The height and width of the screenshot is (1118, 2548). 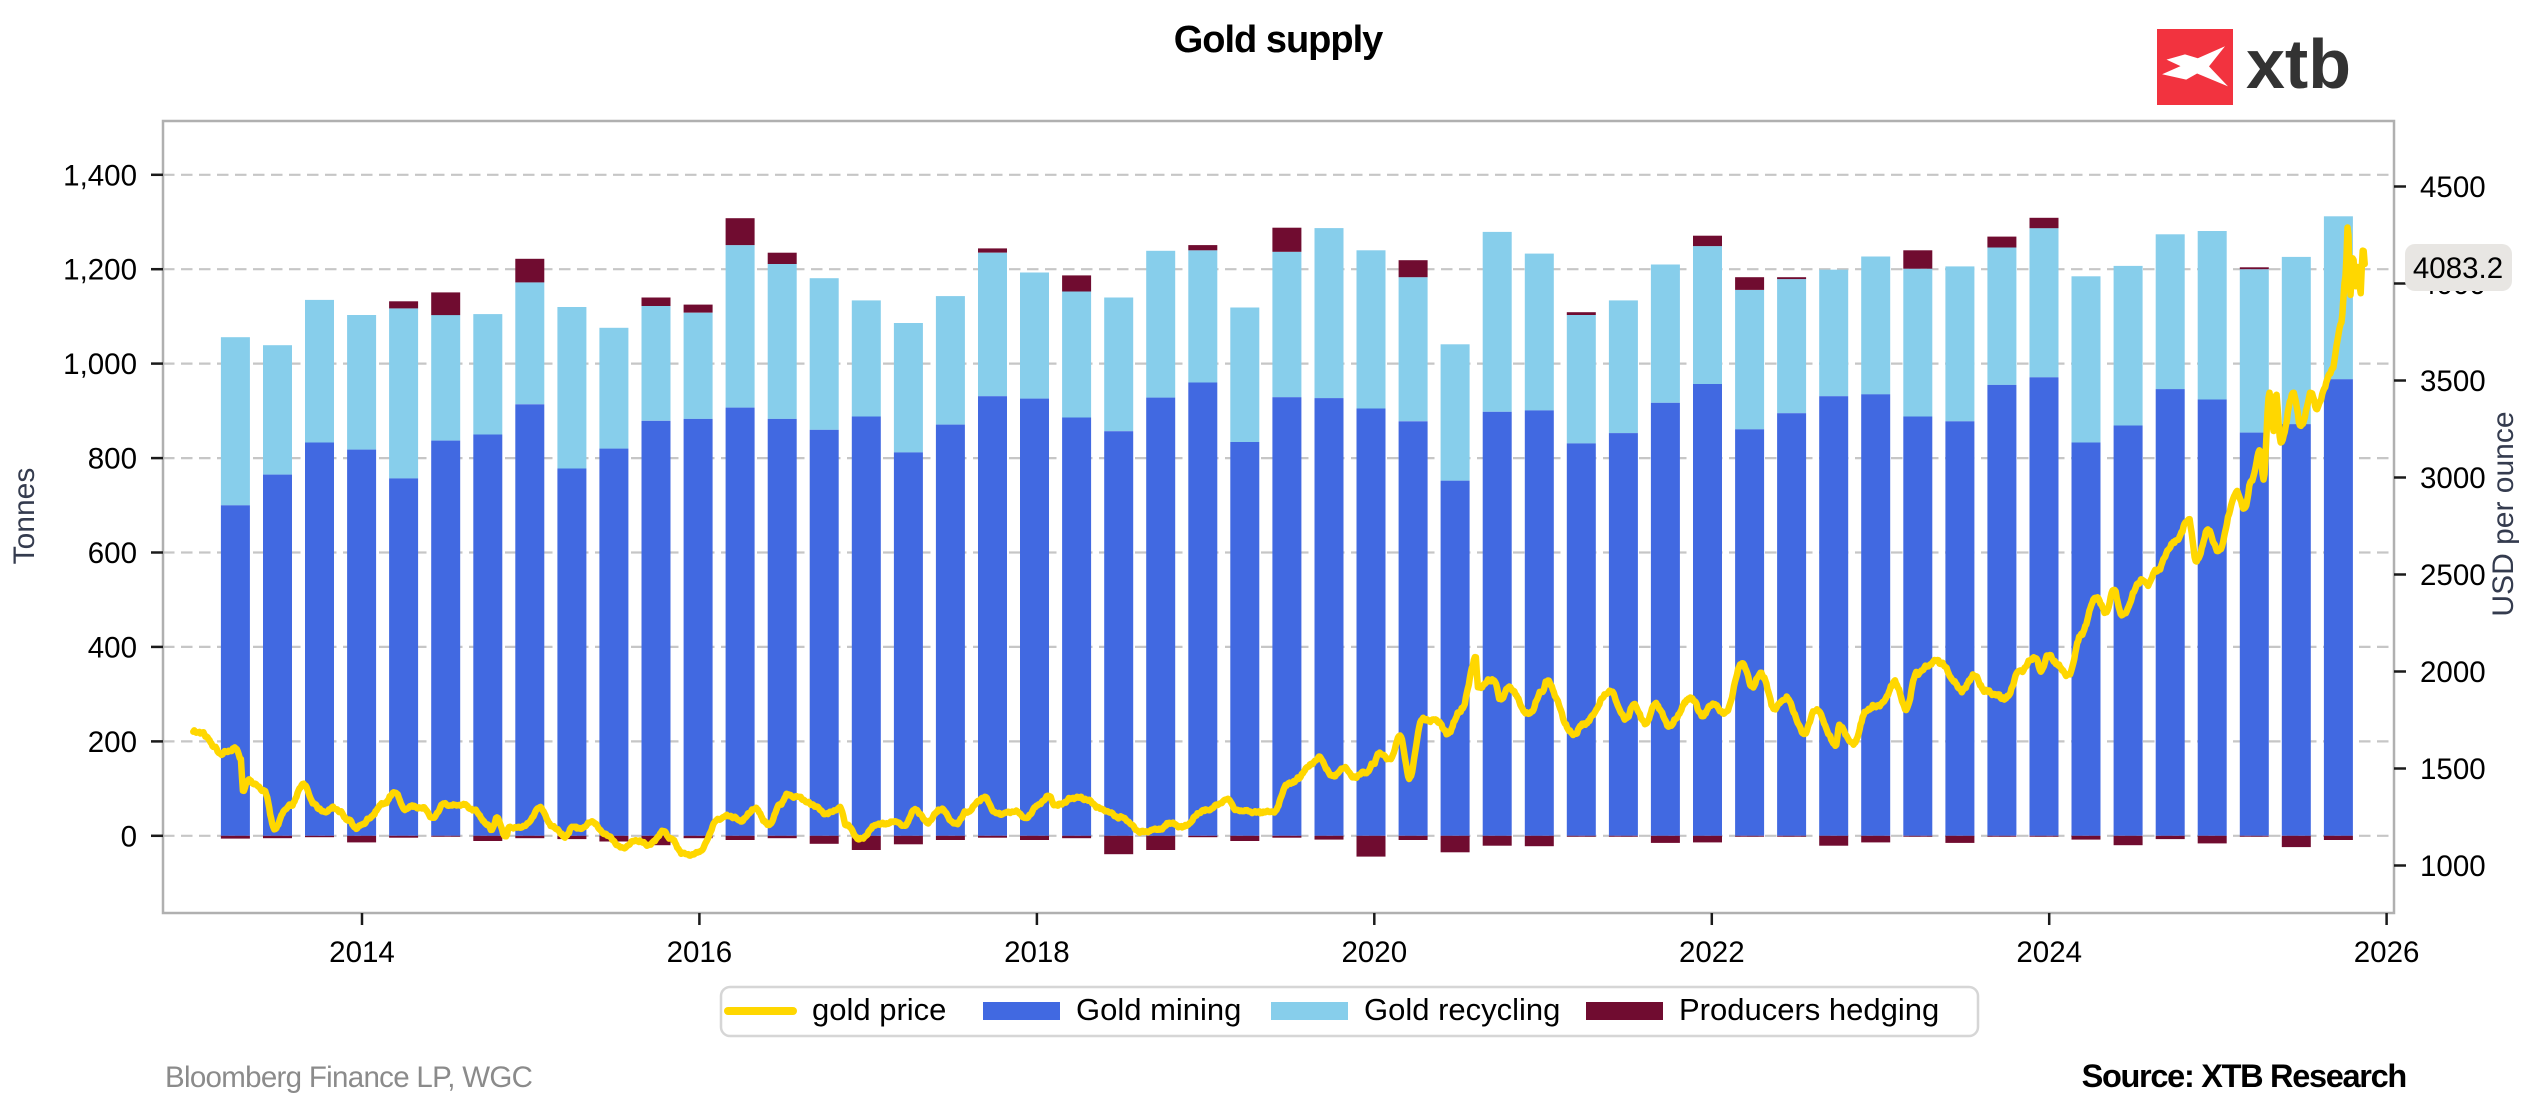 I want to click on svg-text: 1000, so click(x=2453, y=866).